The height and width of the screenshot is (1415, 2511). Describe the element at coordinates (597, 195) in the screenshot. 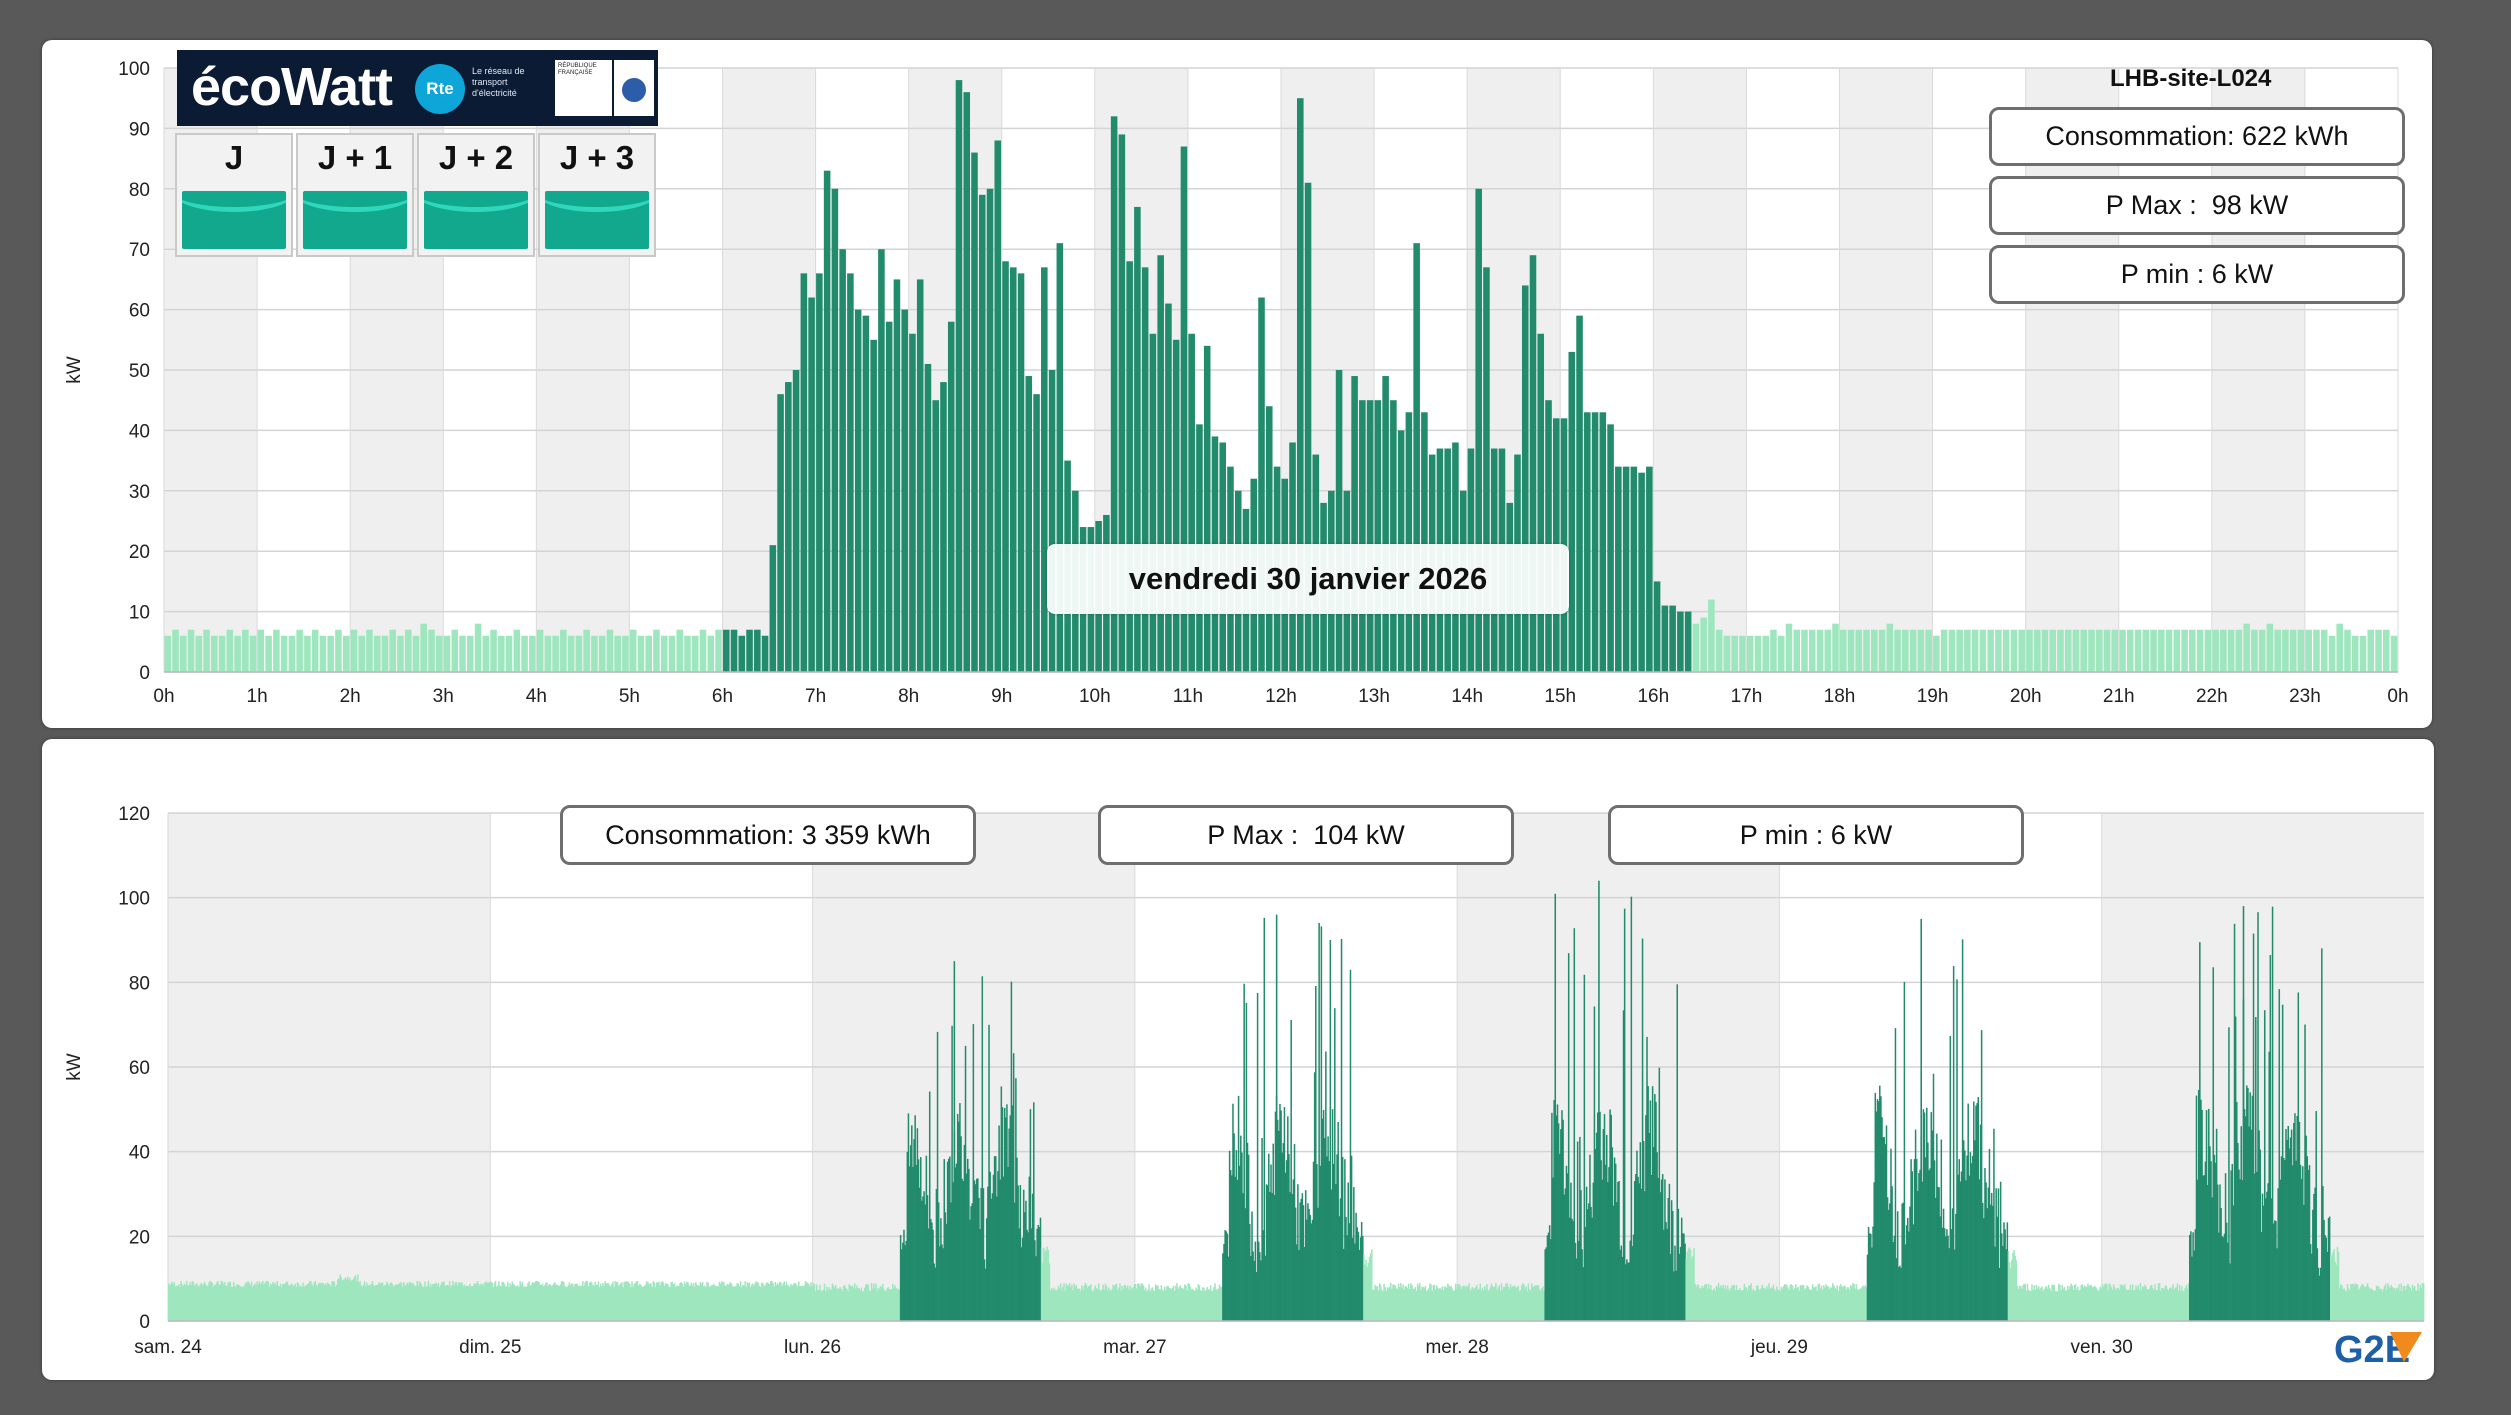

I see `ecowatt-day-j3: J + 3` at that location.